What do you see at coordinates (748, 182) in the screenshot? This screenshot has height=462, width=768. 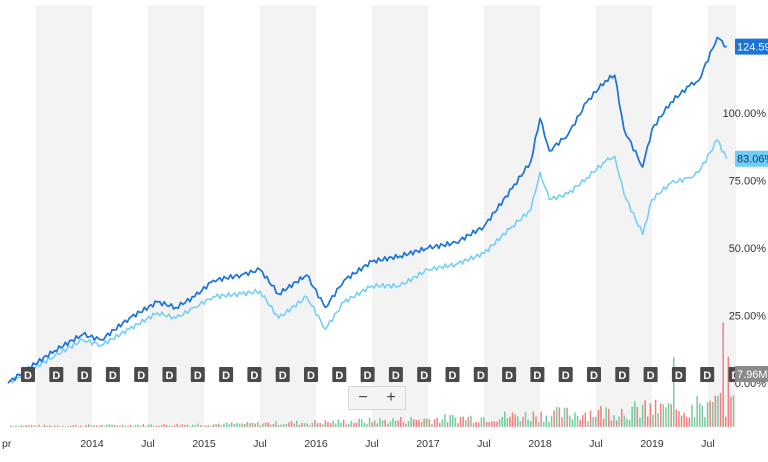 I see `y-tick-label: 75.00%` at bounding box center [748, 182].